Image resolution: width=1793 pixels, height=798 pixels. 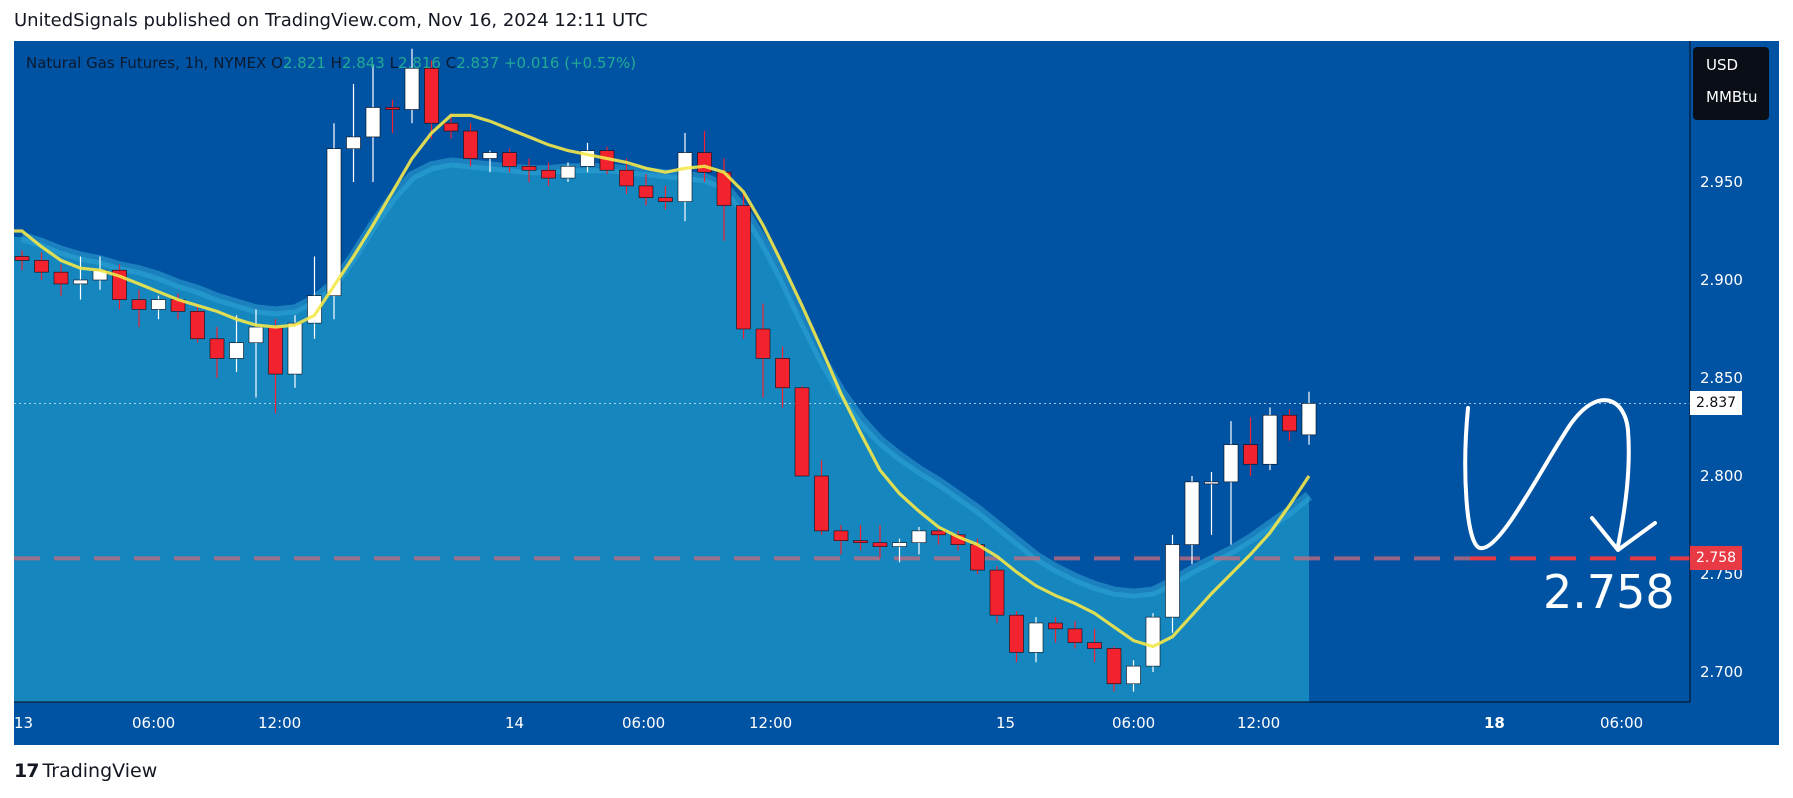 What do you see at coordinates (515, 723) in the screenshot?
I see `time-tick-label: 14` at bounding box center [515, 723].